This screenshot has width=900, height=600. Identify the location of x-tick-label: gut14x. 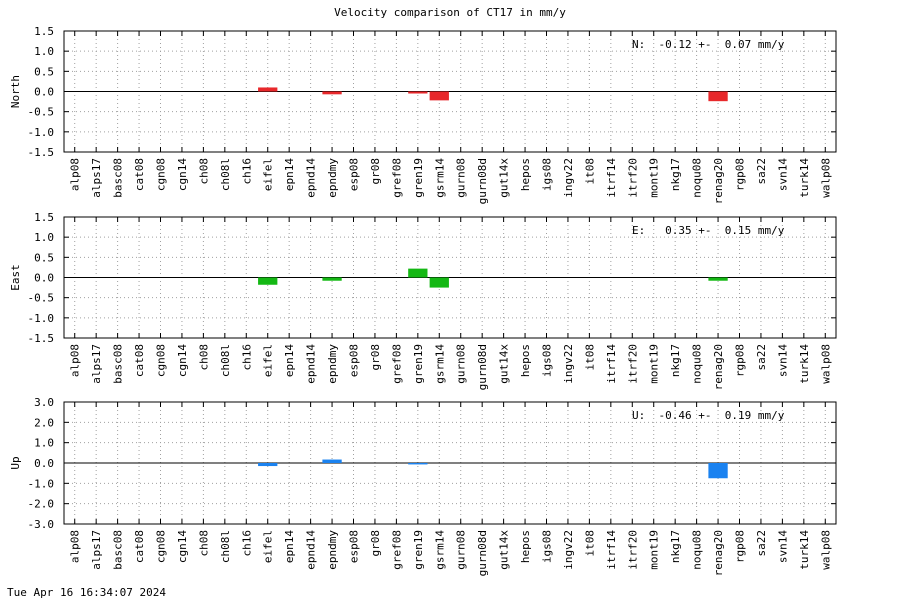
(504, 364).